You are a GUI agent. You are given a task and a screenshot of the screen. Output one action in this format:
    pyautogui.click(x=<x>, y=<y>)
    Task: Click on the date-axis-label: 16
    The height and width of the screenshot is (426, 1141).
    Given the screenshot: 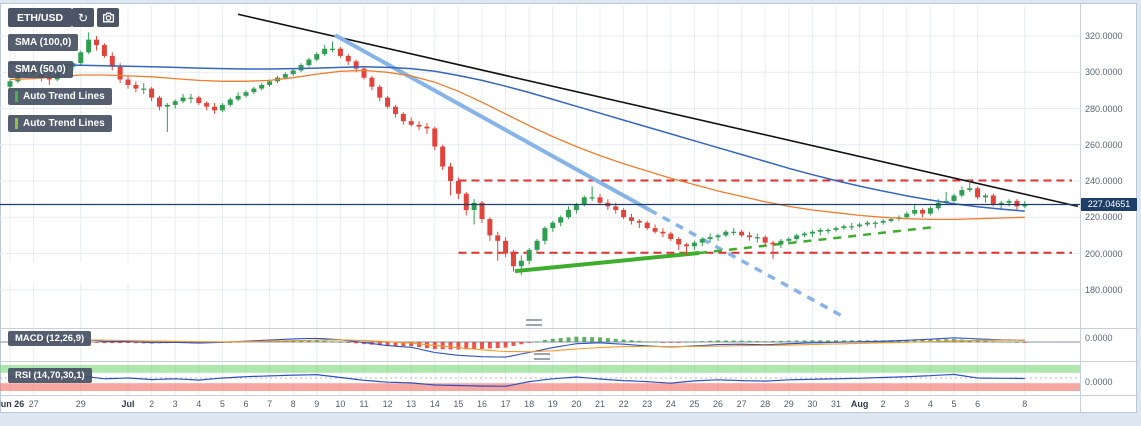 What is the action you would take?
    pyautogui.click(x=482, y=404)
    